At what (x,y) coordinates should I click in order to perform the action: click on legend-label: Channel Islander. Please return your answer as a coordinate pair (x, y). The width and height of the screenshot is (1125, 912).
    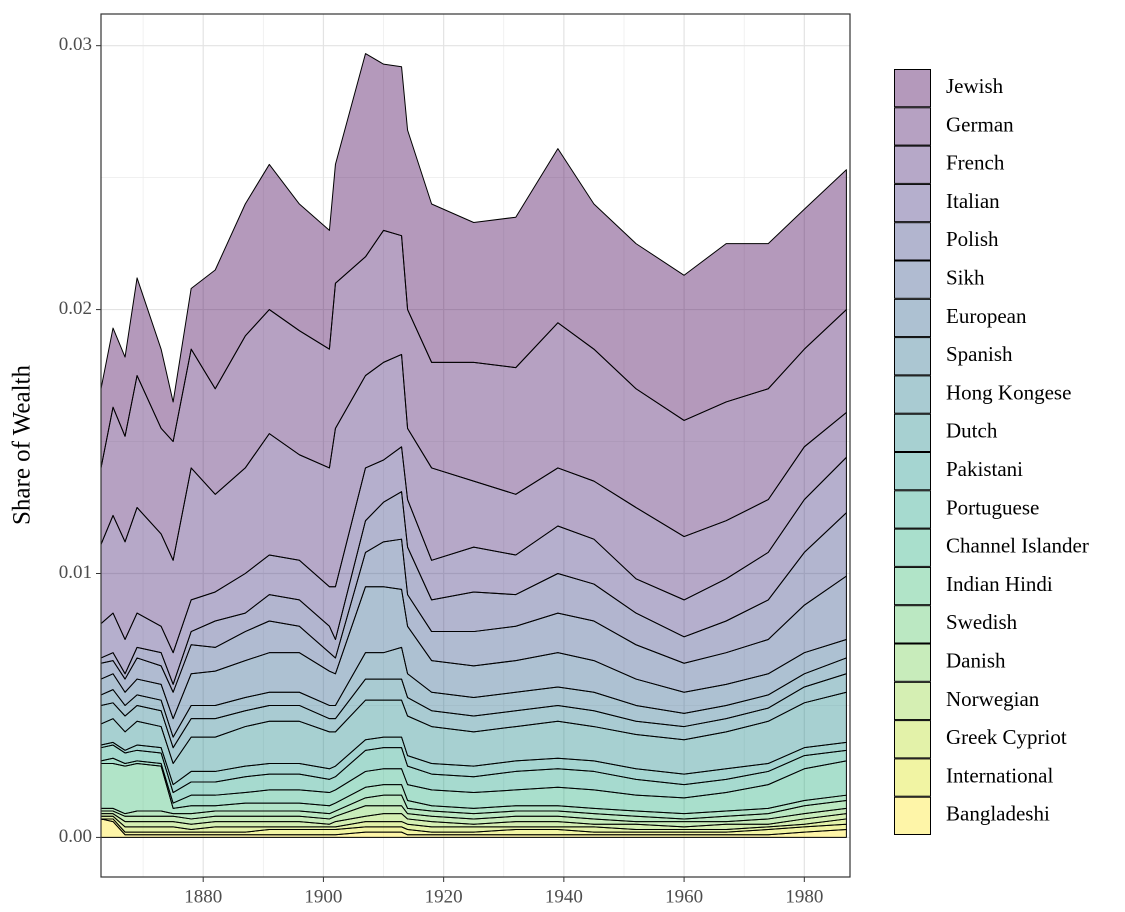
    Looking at the image, I should click on (1017, 546).